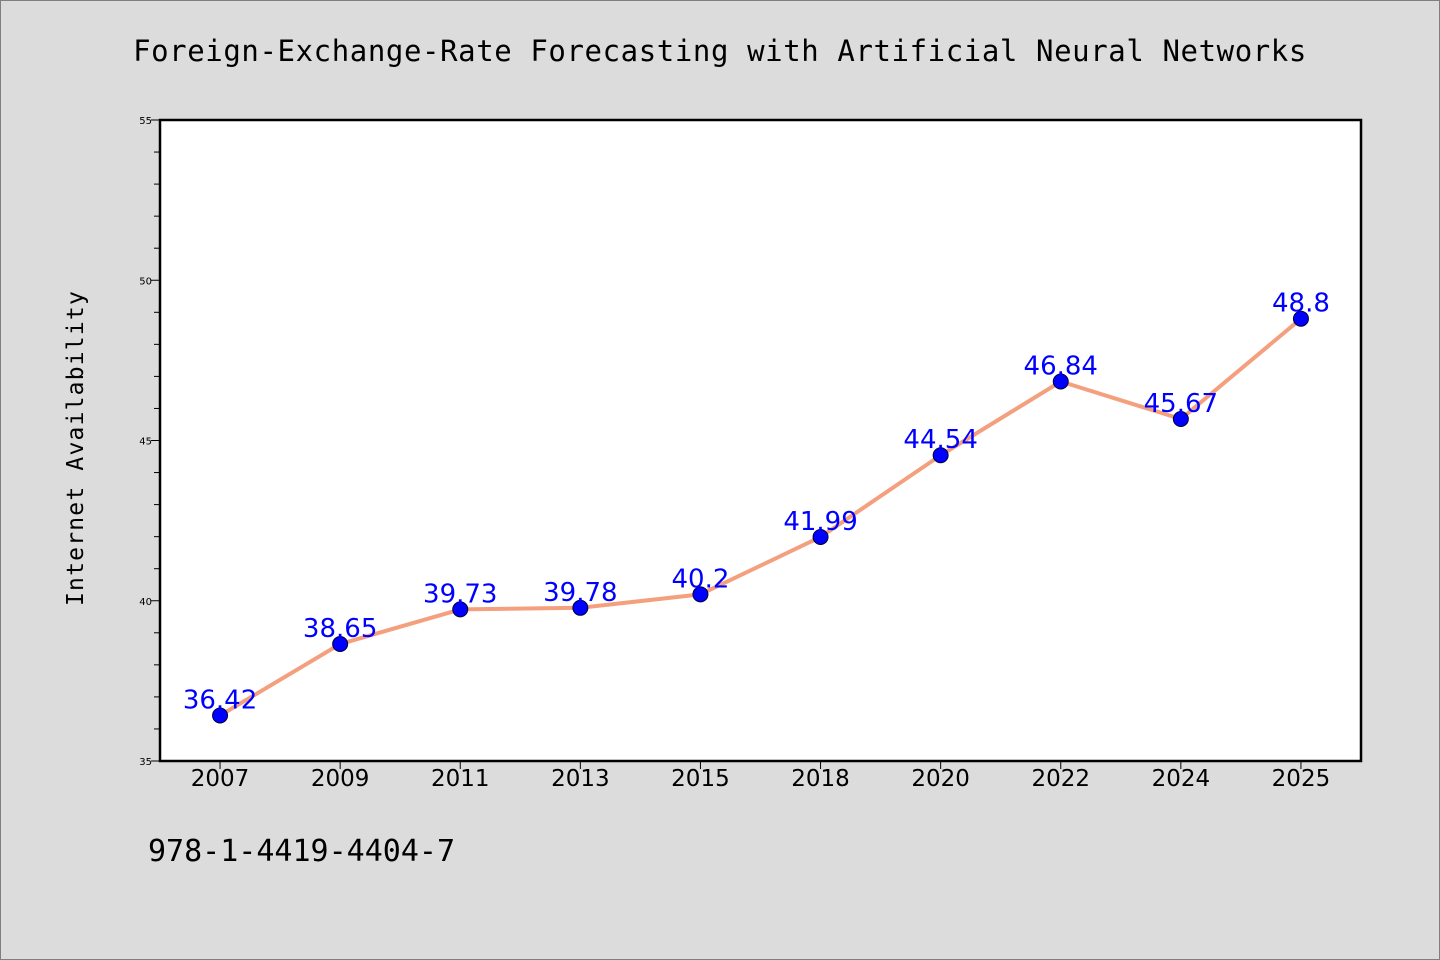 The width and height of the screenshot is (1440, 960). What do you see at coordinates (1061, 367) in the screenshot?
I see `data-label: 46.84` at bounding box center [1061, 367].